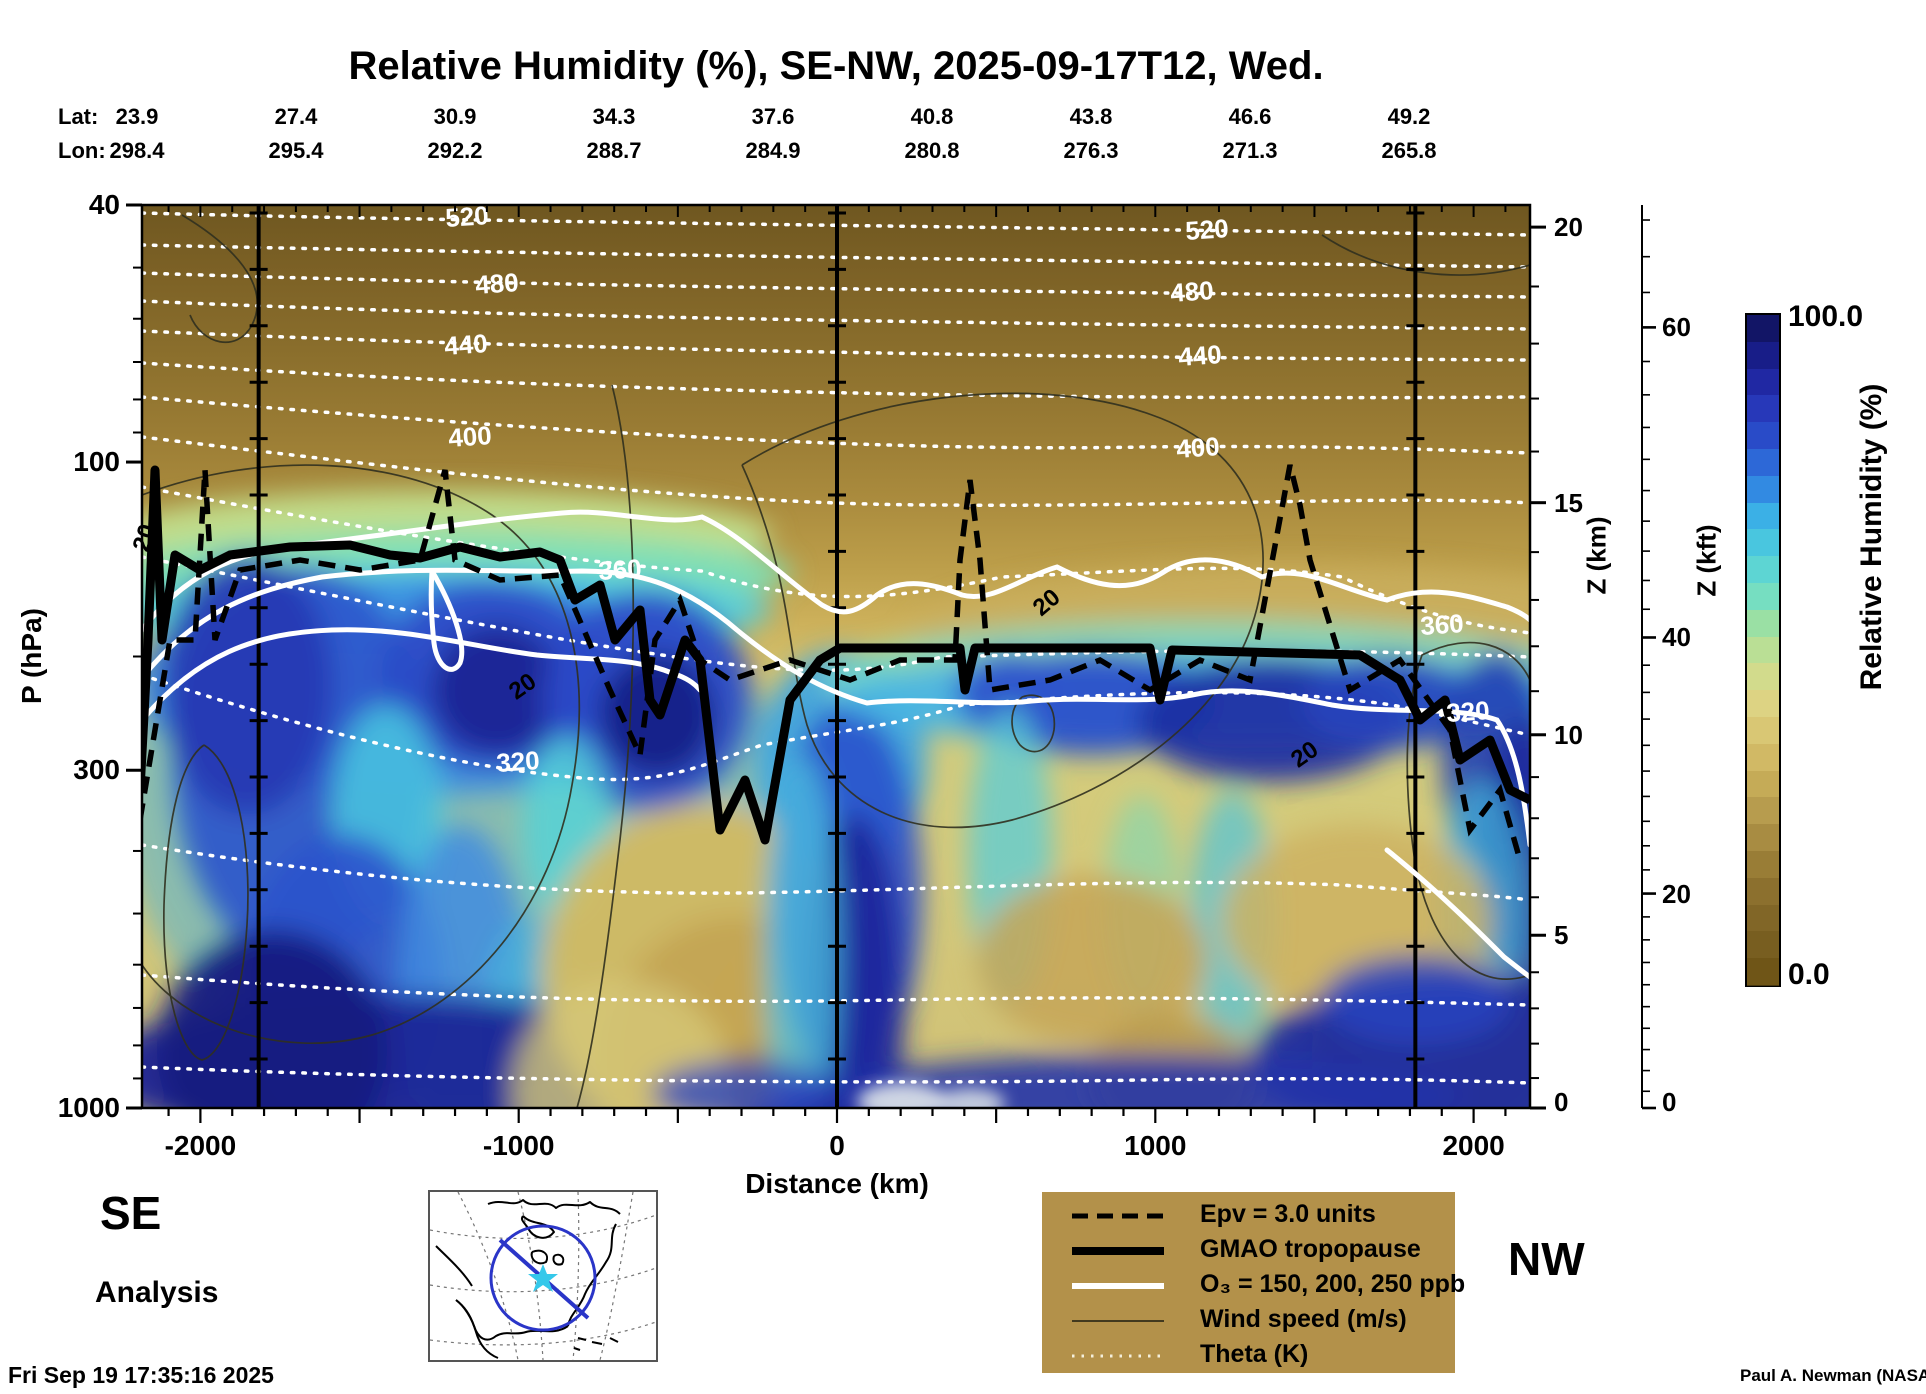 The image size is (1926, 1394). I want to click on lat-value: 34.3, so click(614, 116).